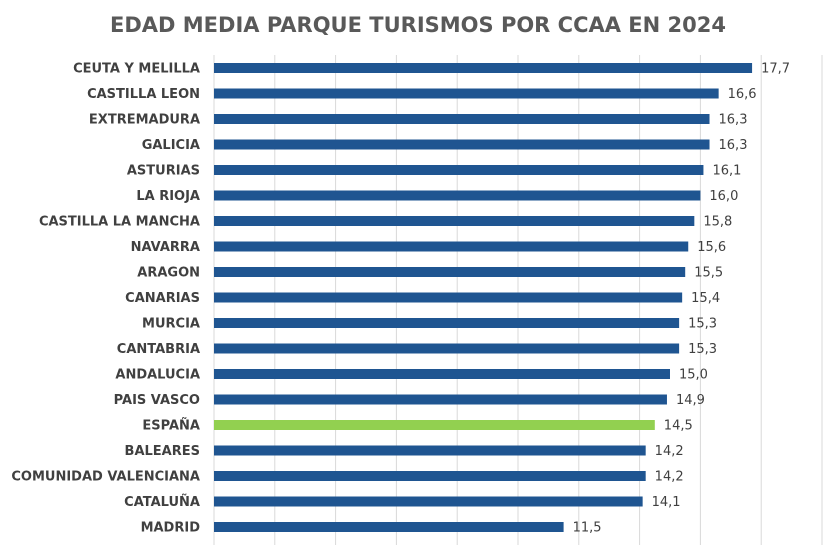  I want to click on category-label: CANTABRIA, so click(158, 349).